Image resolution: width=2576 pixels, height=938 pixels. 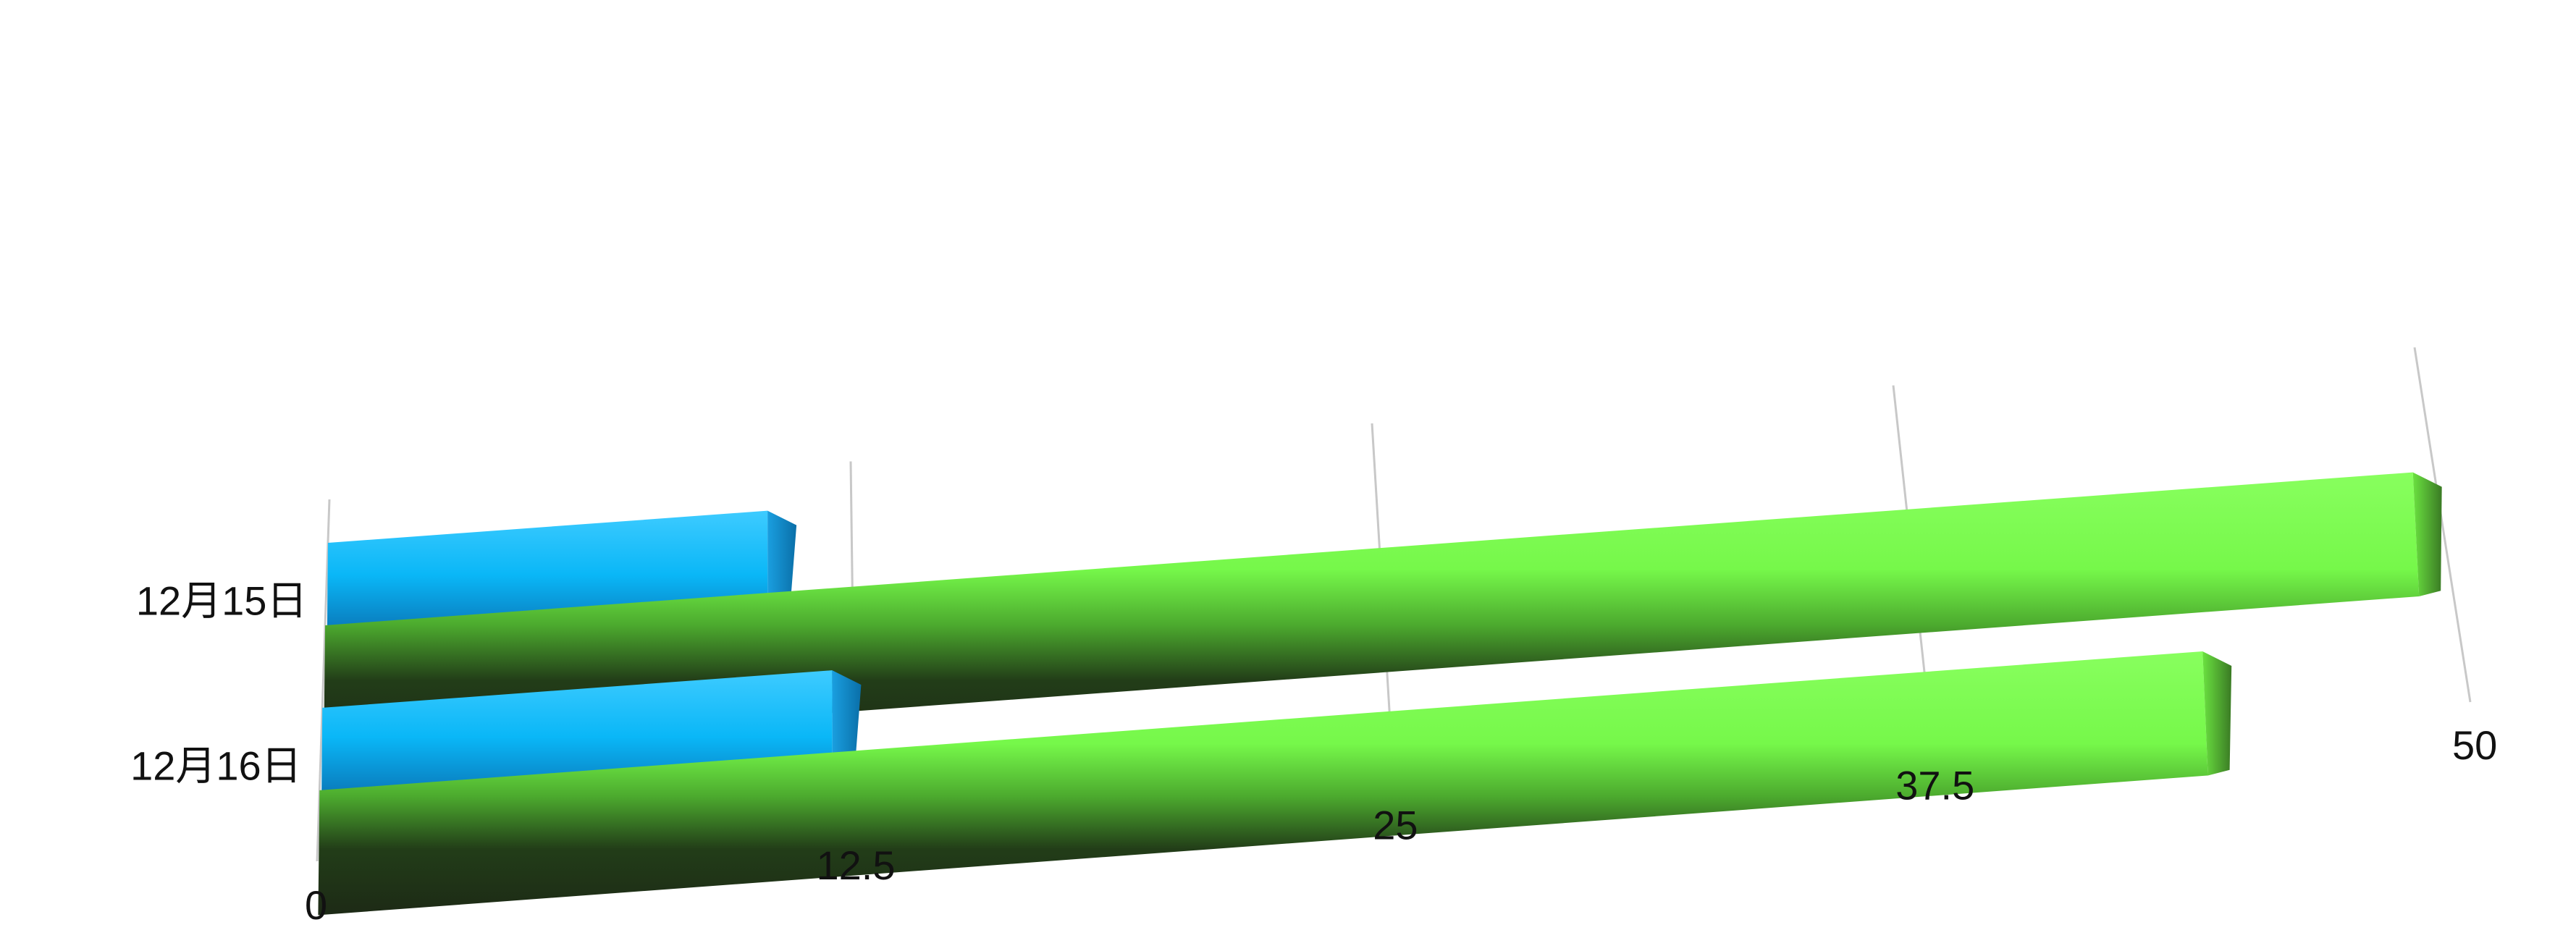 I want to click on x-tick-label: 0, so click(x=316, y=905).